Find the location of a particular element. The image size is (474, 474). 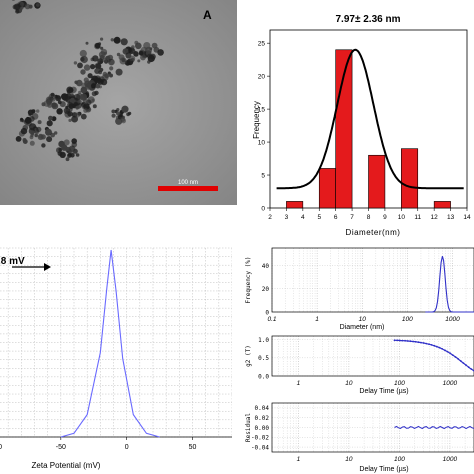

x-tick-label: 4 is located at coordinates (303, 217).